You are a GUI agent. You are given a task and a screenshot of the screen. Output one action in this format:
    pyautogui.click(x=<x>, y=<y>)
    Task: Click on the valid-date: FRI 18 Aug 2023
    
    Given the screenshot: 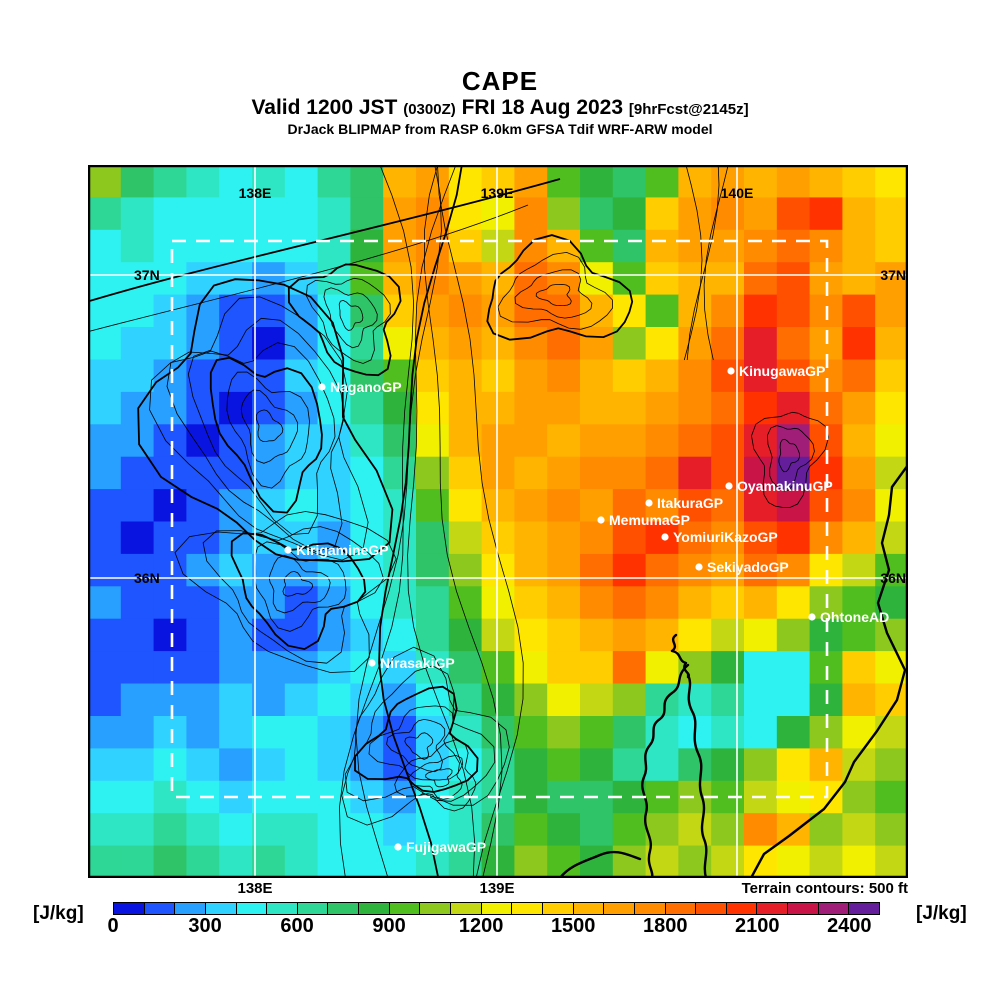 What is the action you would take?
    pyautogui.click(x=542, y=107)
    